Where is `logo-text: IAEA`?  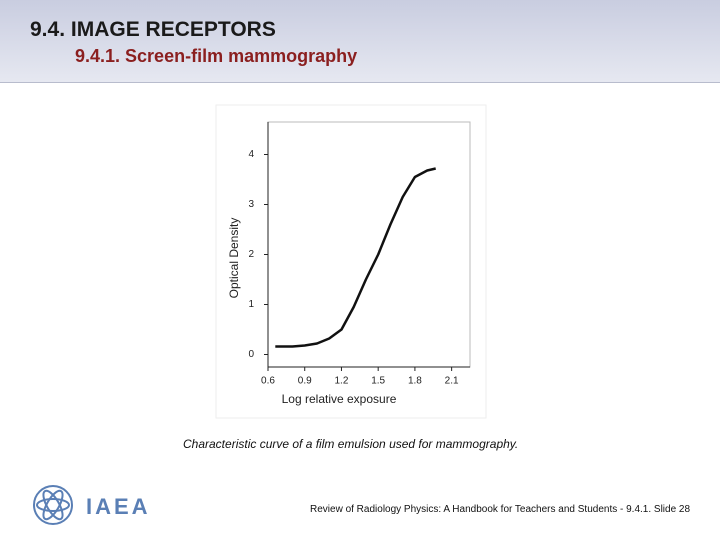
logo-text: IAEA is located at coordinates (118, 506).